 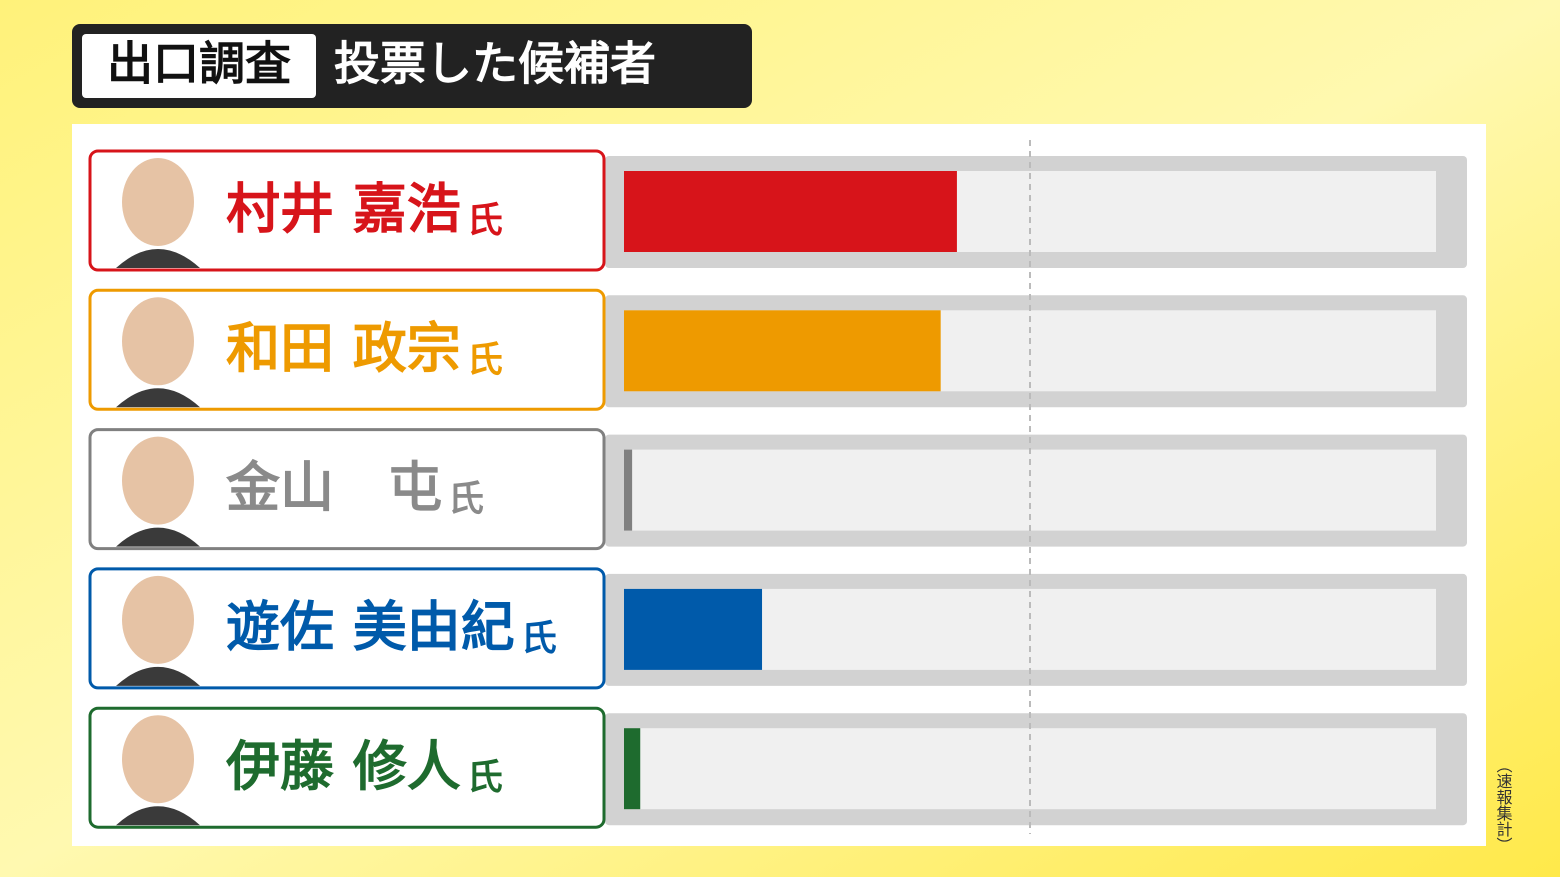 I want to click on candidate-name: 伊藤 修人, so click(x=343, y=766).